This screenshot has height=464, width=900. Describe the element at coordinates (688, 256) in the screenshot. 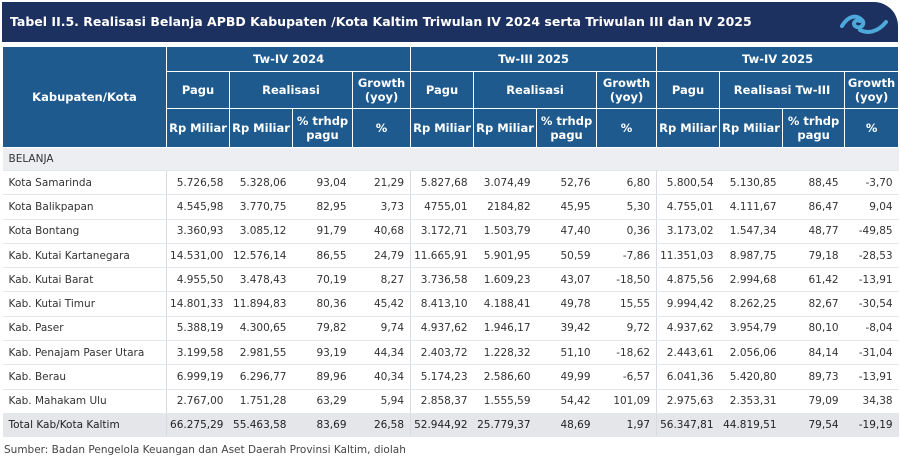

I see `value-cell: 11.351,03` at that location.